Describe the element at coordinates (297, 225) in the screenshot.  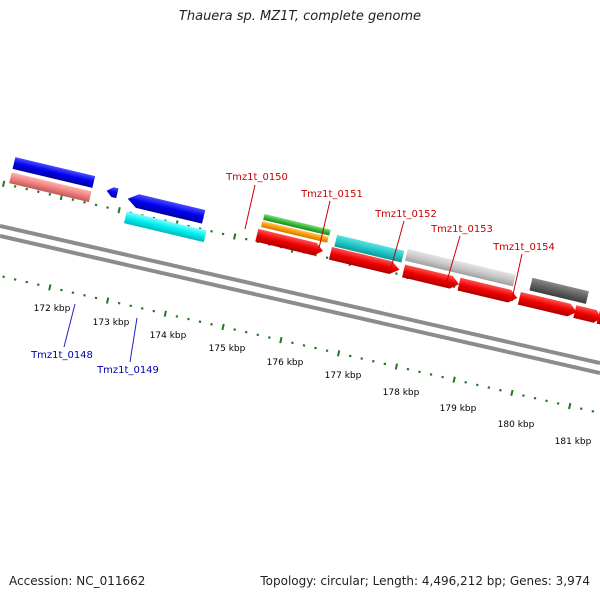
I see `gene-feature-green` at that location.